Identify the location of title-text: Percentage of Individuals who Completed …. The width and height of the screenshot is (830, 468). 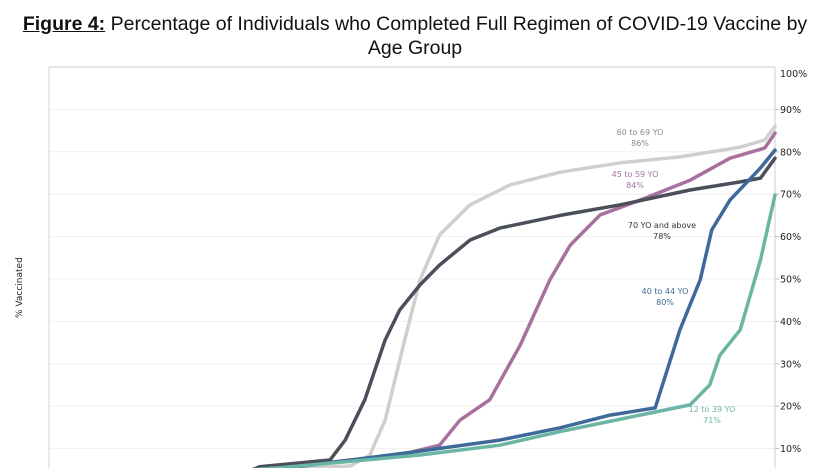
(456, 24).